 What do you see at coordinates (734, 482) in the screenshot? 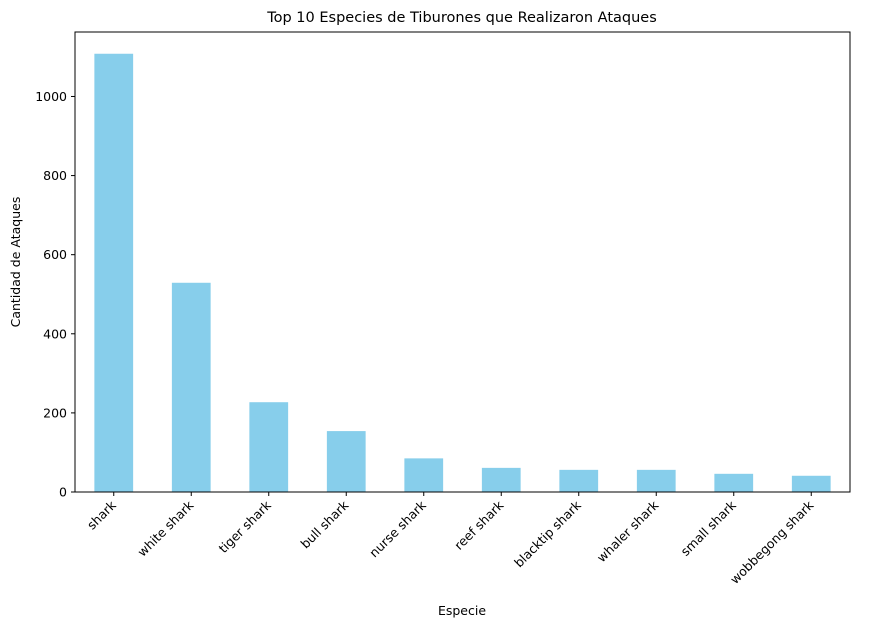
I see `bar-small-shark` at bounding box center [734, 482].